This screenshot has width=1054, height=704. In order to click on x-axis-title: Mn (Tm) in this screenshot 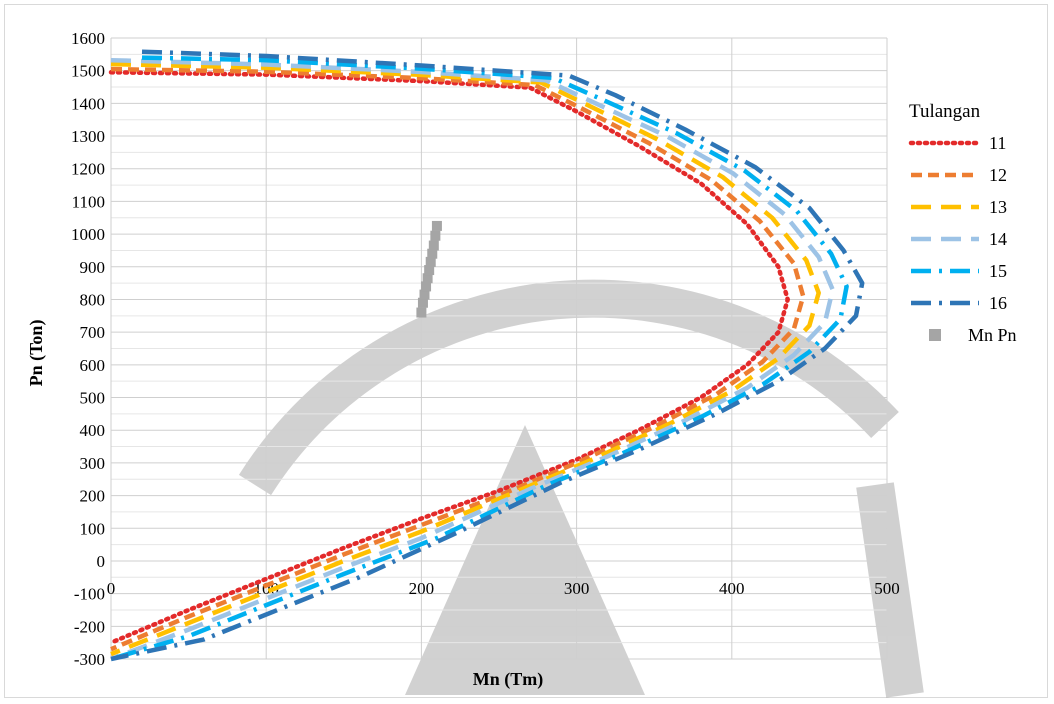, I will do `click(508, 679)`.